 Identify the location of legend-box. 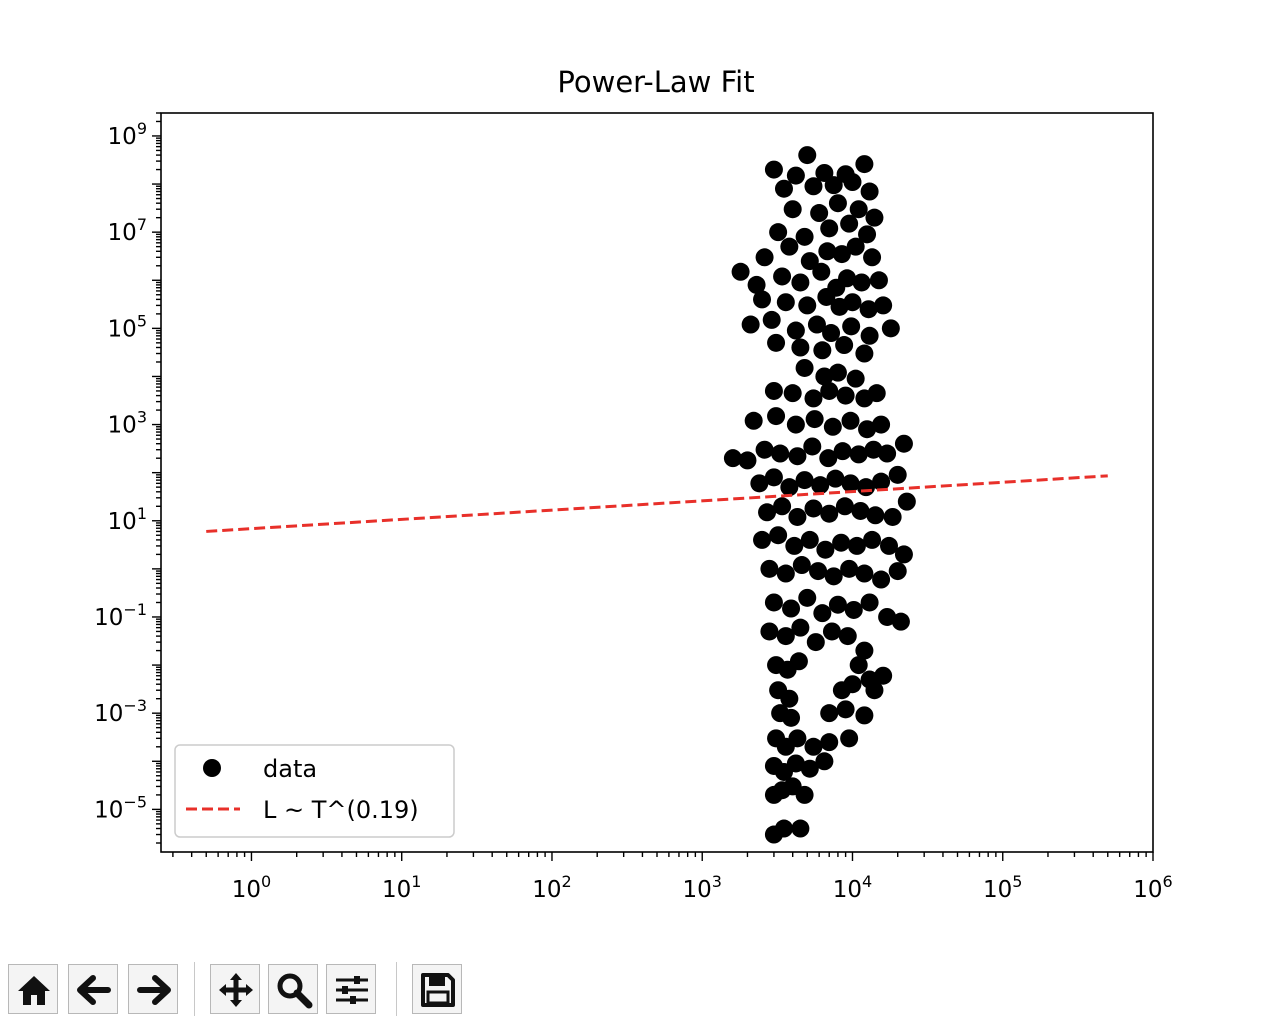
(314, 791).